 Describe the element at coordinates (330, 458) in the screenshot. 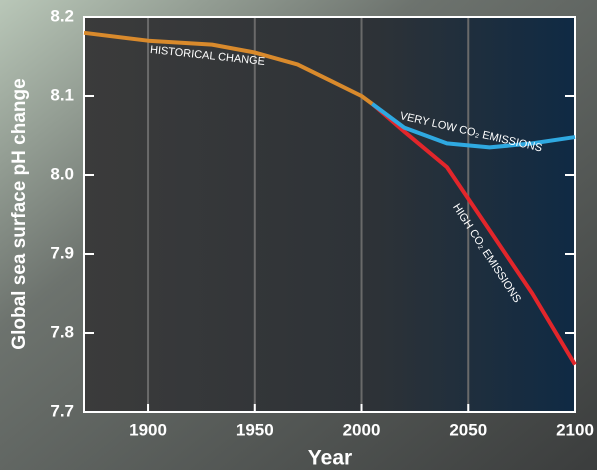

I see `x-axis-title: Year` at that location.